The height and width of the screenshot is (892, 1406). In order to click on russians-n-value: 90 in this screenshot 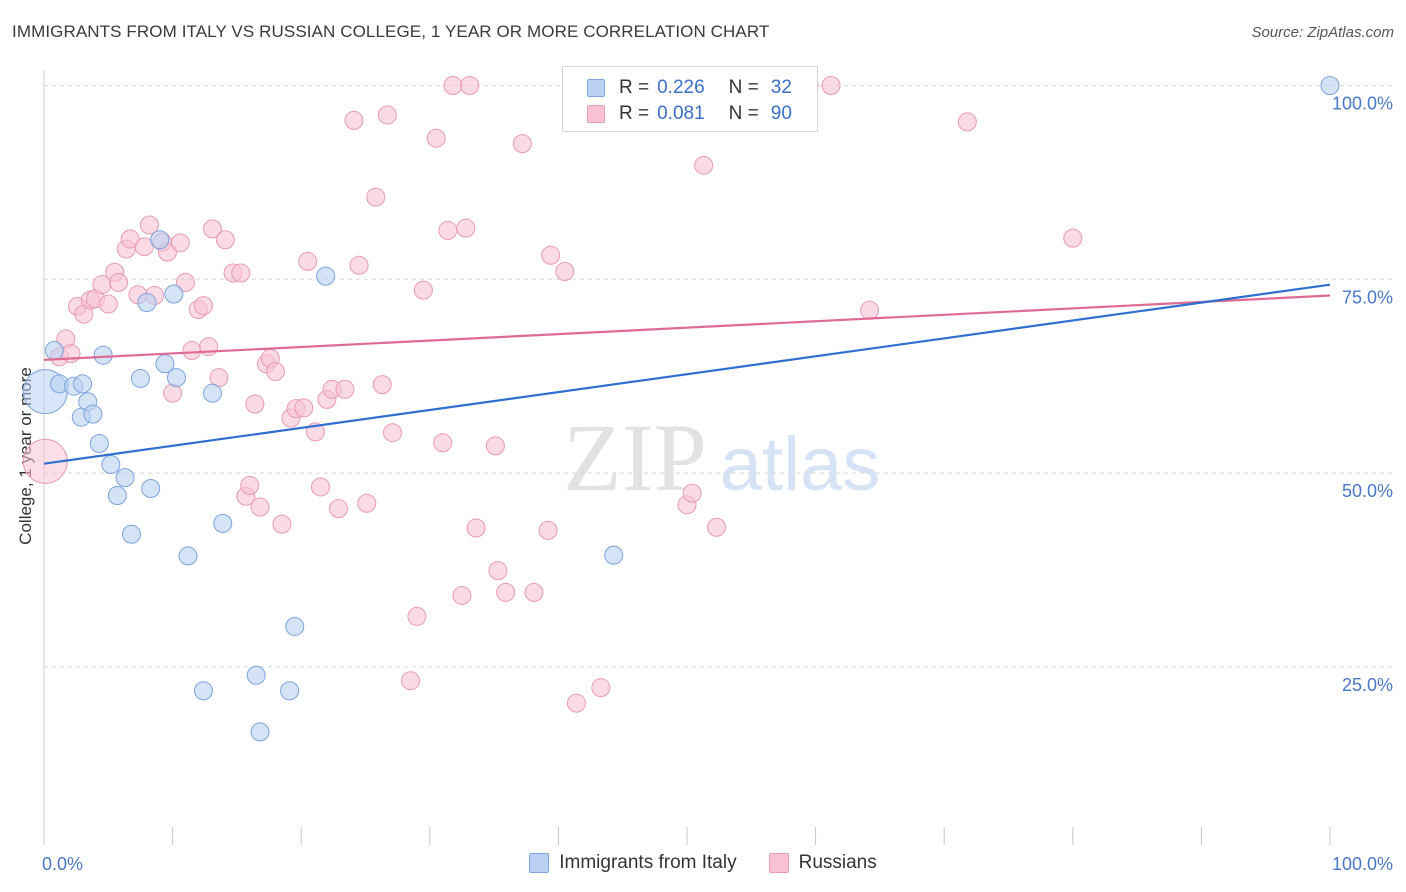, I will do `click(781, 113)`.